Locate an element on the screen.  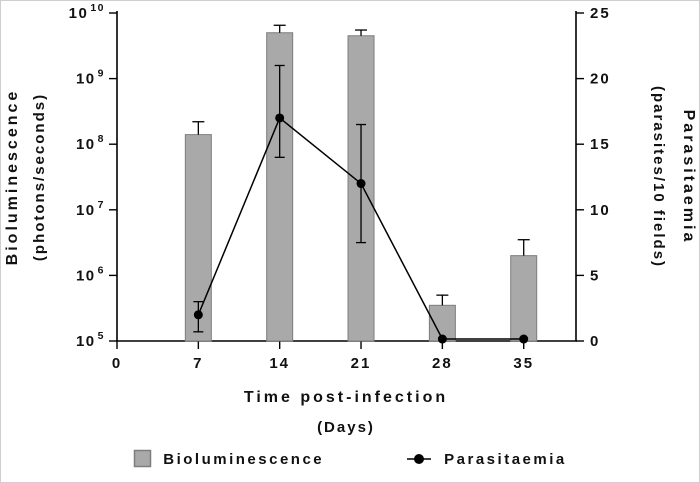
legend-label-parasitaemia: Parasitaemia is located at coordinates (505, 459).